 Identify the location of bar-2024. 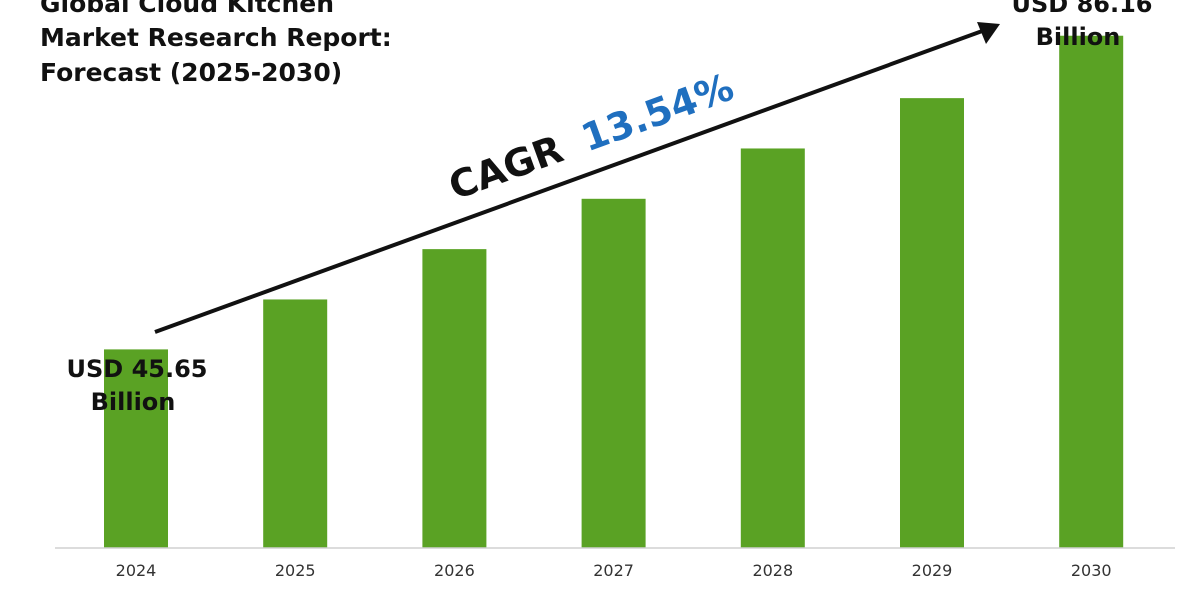
(136, 448).